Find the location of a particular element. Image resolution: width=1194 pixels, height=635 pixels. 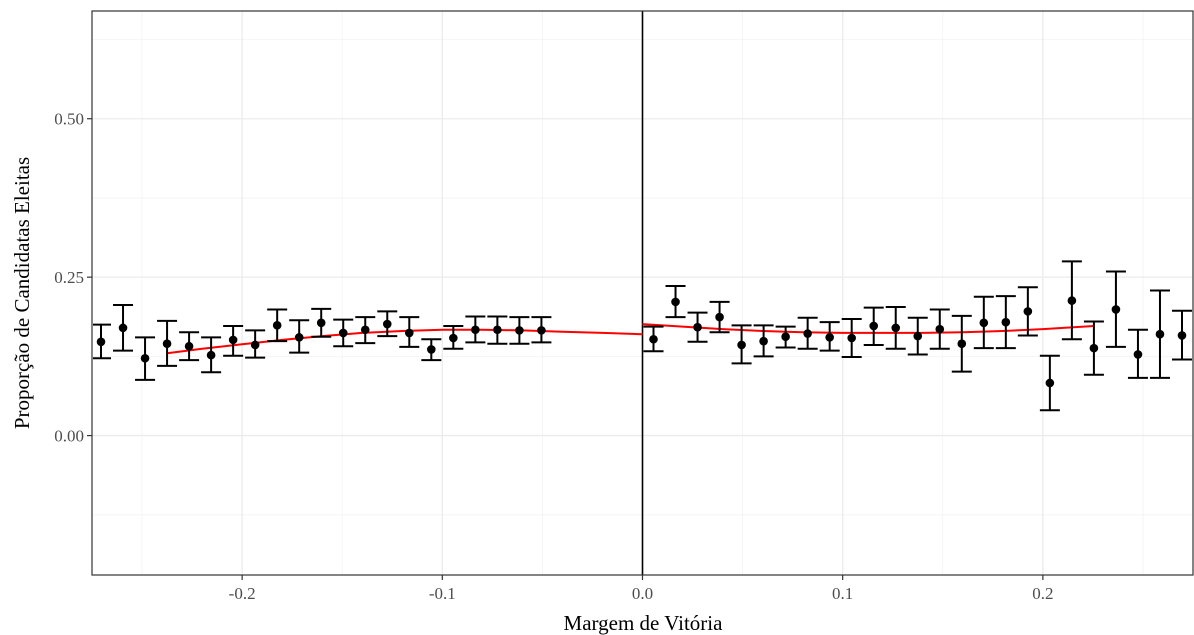

x-tick-label: -0.2 is located at coordinates (242, 593).